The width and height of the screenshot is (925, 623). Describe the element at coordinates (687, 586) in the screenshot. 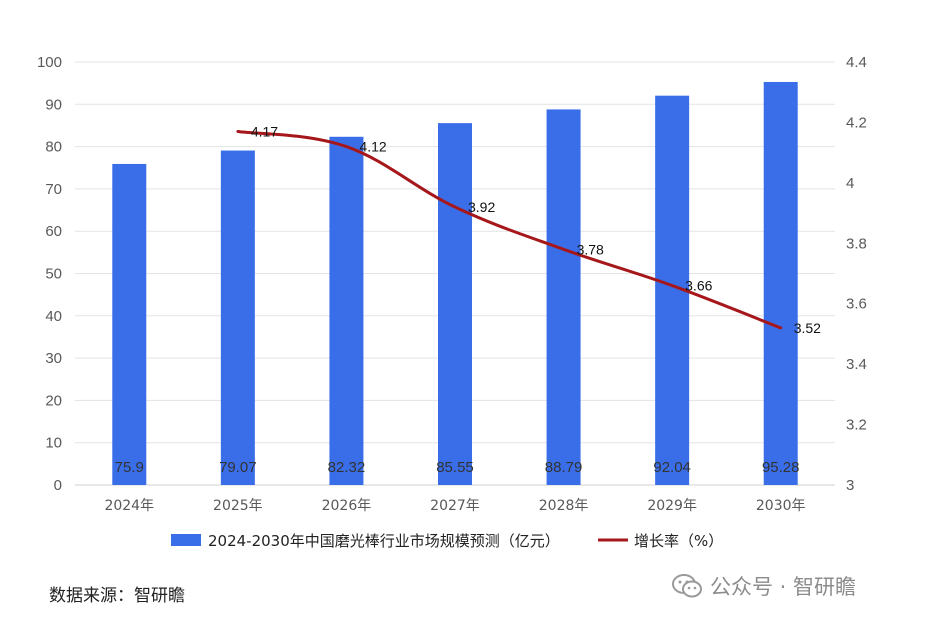

I see `wechat-icon` at that location.